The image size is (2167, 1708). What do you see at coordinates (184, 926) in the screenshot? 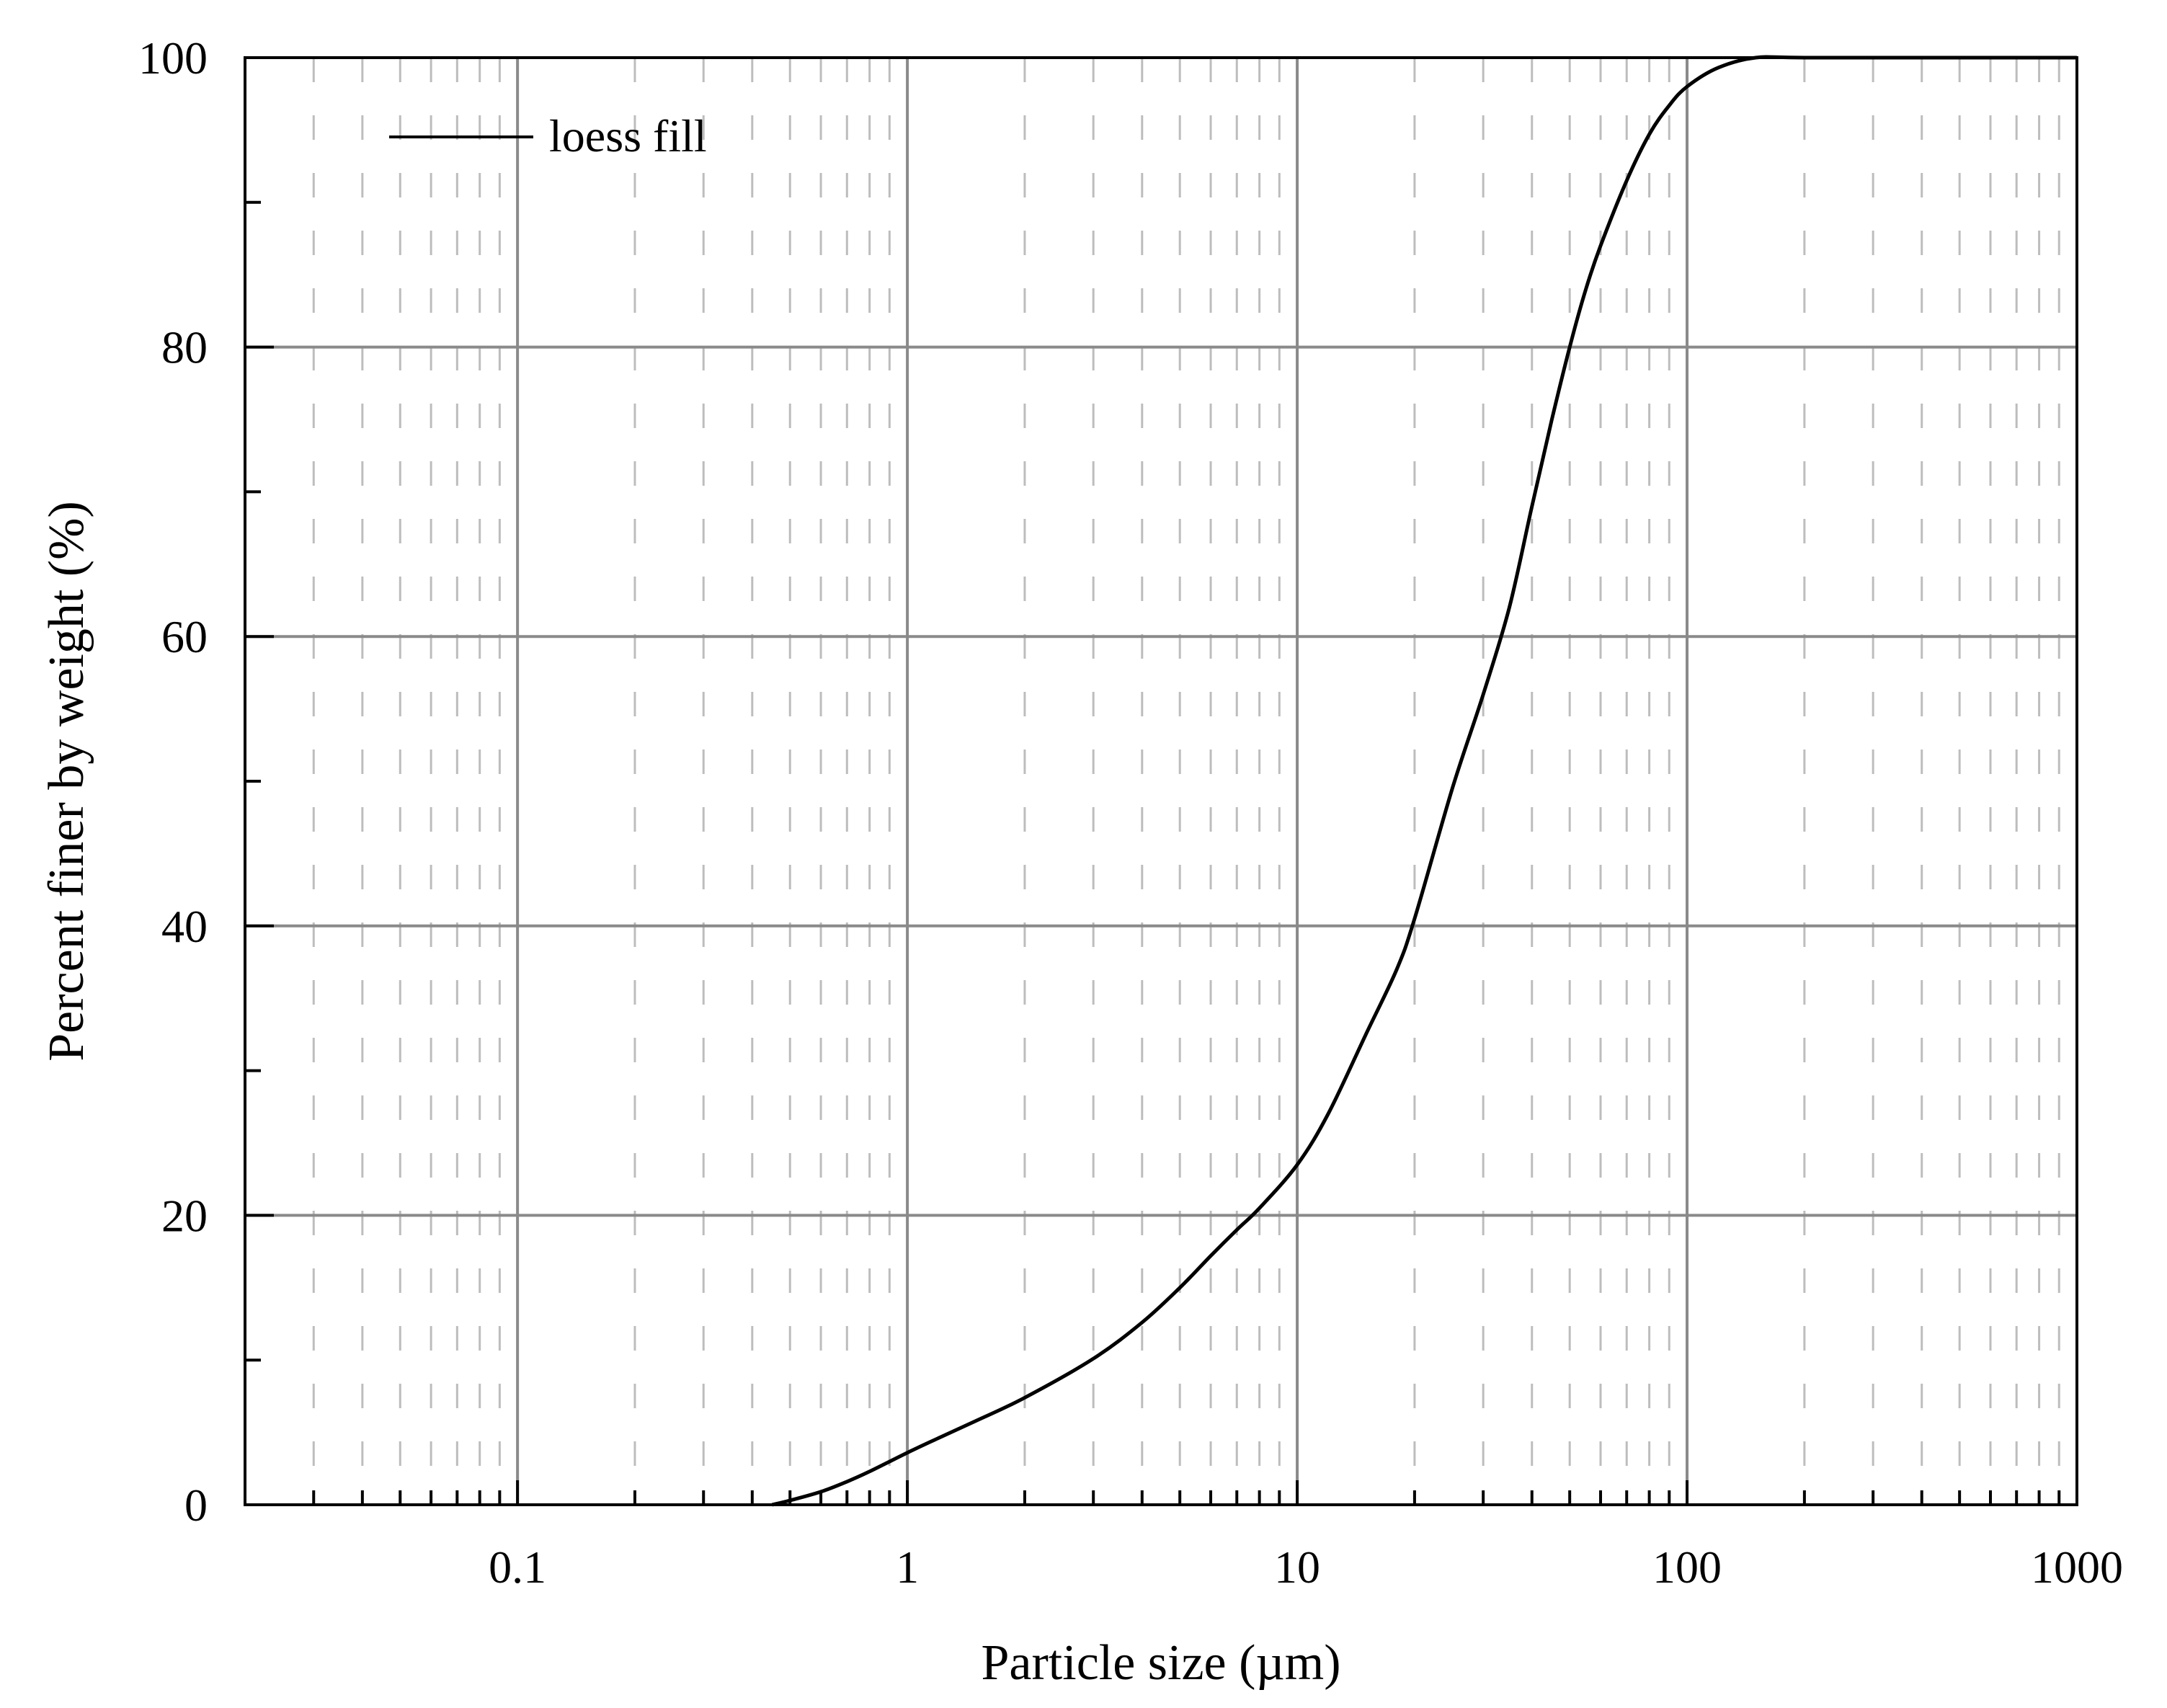
I see `y-tick-label: 40` at bounding box center [184, 926].